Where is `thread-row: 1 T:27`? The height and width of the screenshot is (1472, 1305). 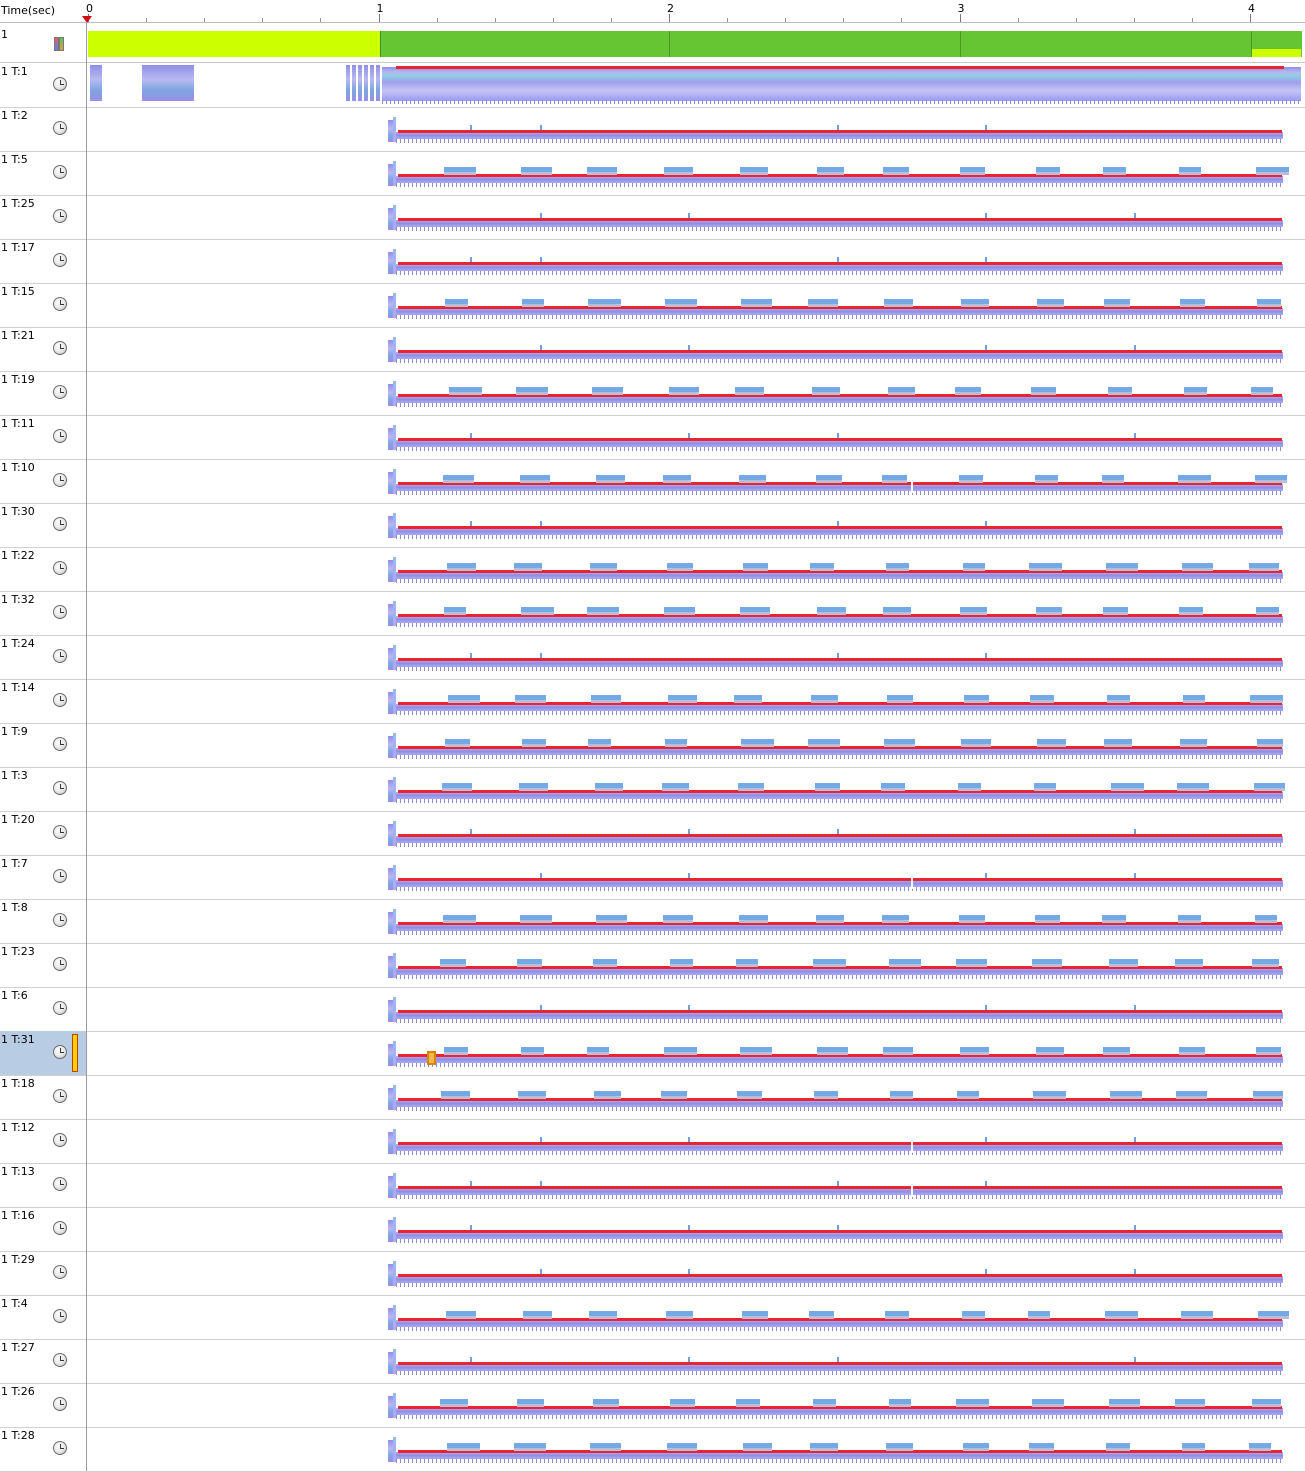 thread-row: 1 T:27 is located at coordinates (652, 1361).